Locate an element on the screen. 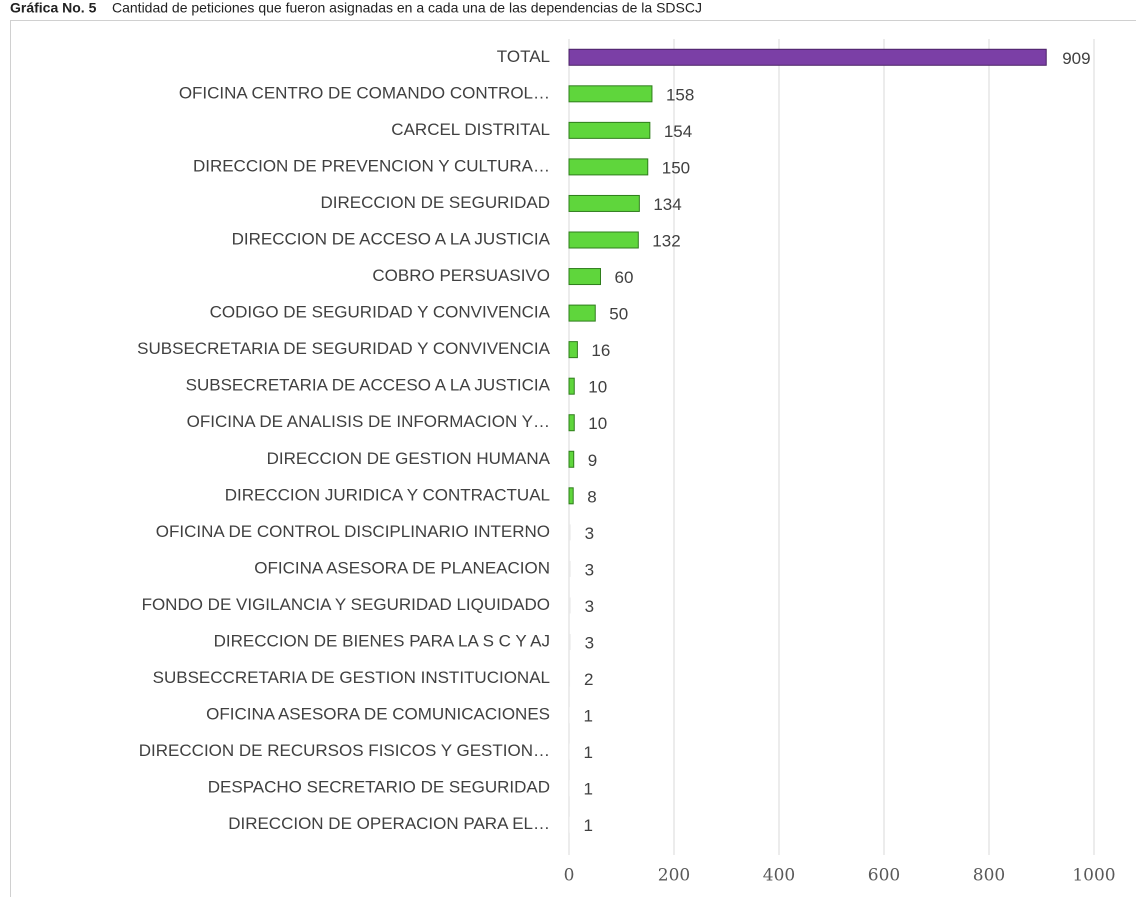 The width and height of the screenshot is (1136, 897). value-label: 132 is located at coordinates (666, 240).